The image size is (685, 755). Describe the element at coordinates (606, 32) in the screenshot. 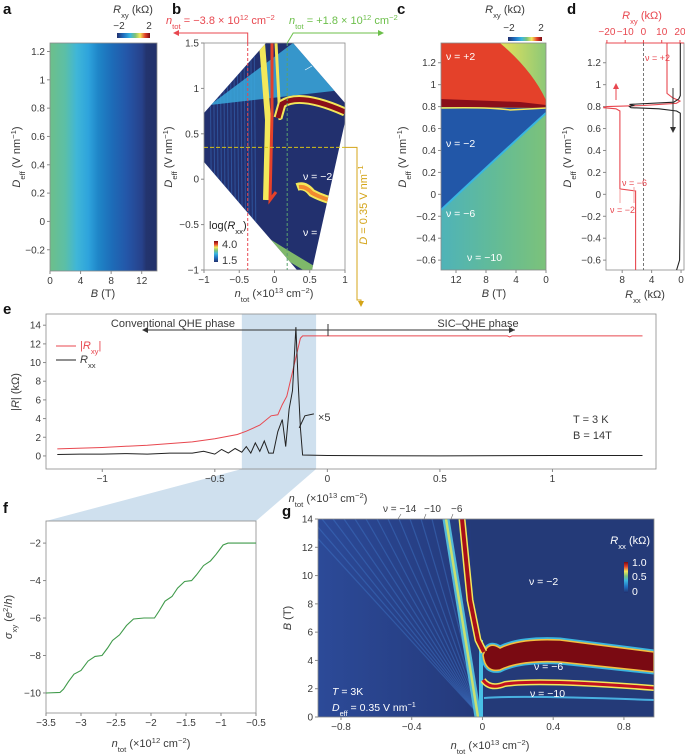

I see `top-tick-label: −20` at that location.